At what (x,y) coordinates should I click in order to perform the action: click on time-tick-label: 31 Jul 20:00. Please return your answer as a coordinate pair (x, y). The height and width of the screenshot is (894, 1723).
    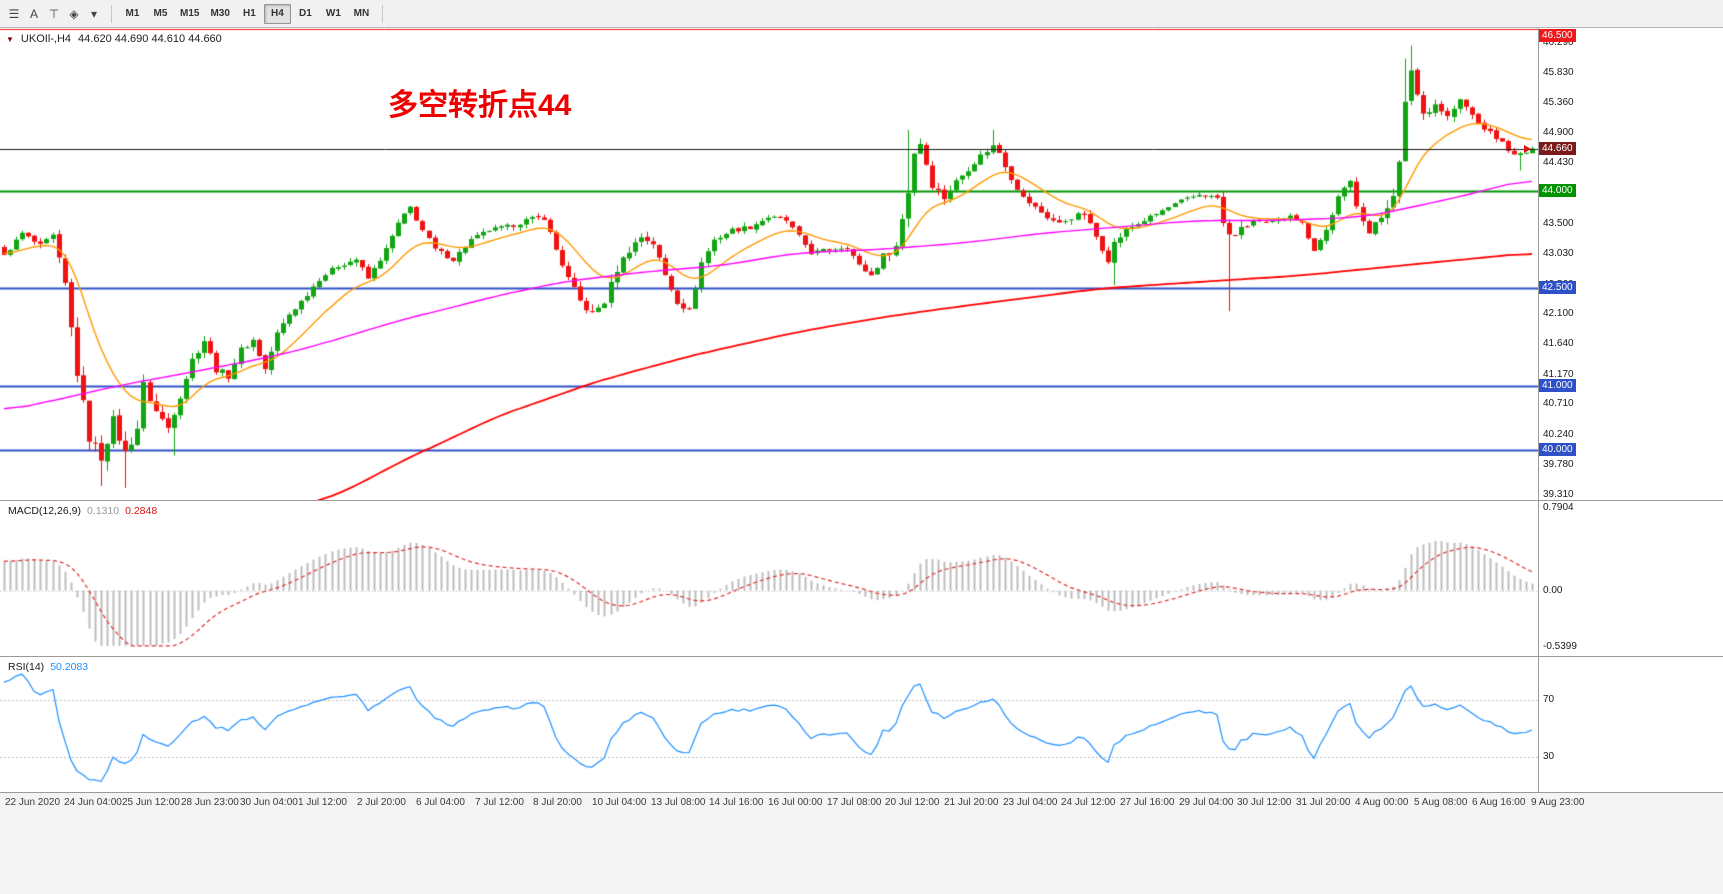
    Looking at the image, I should click on (1323, 802).